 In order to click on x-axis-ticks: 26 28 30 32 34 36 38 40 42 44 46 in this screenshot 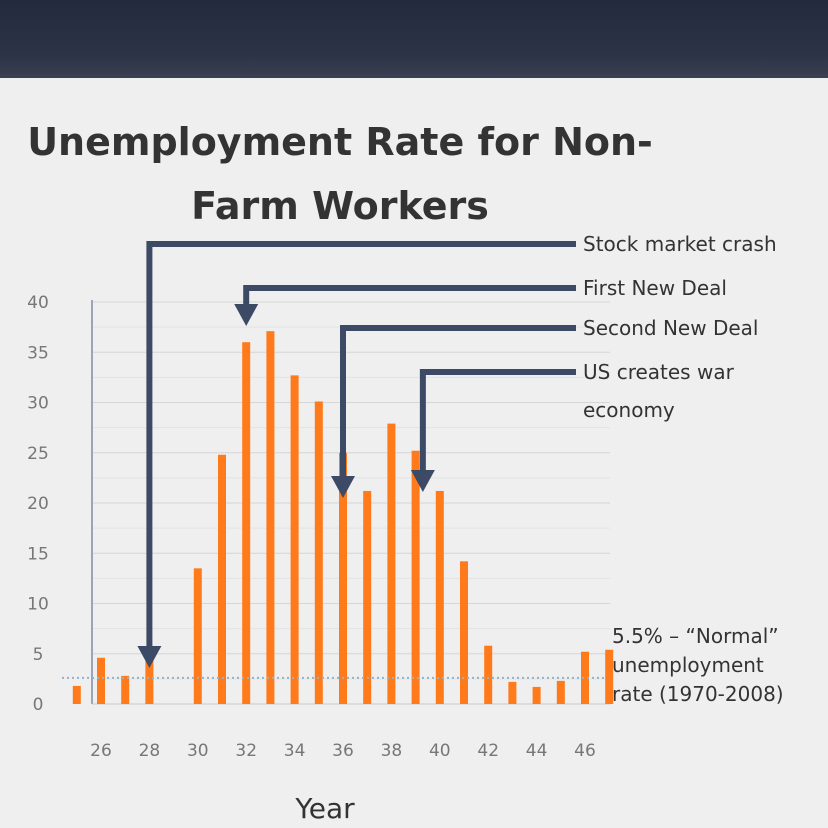, I will do `click(343, 751)`.